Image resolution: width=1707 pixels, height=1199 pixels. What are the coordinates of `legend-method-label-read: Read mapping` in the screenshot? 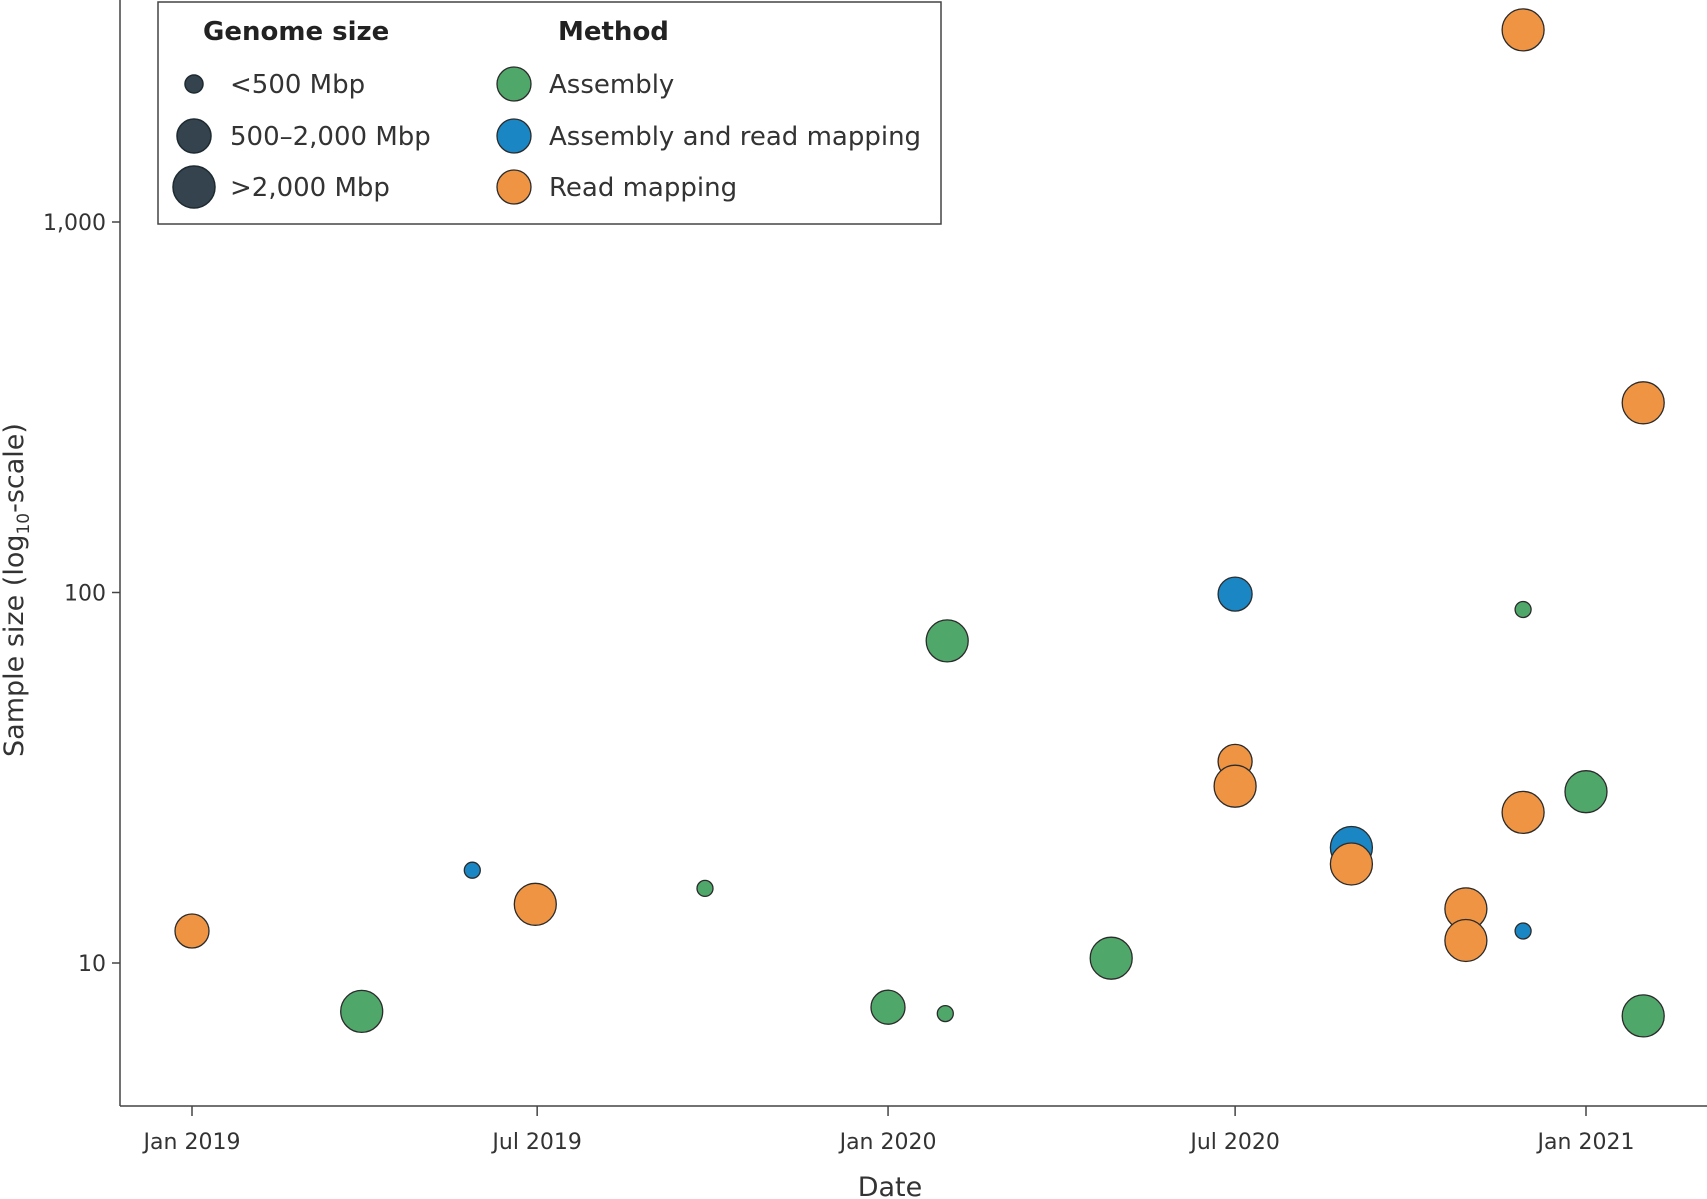 It's located at (643, 188).